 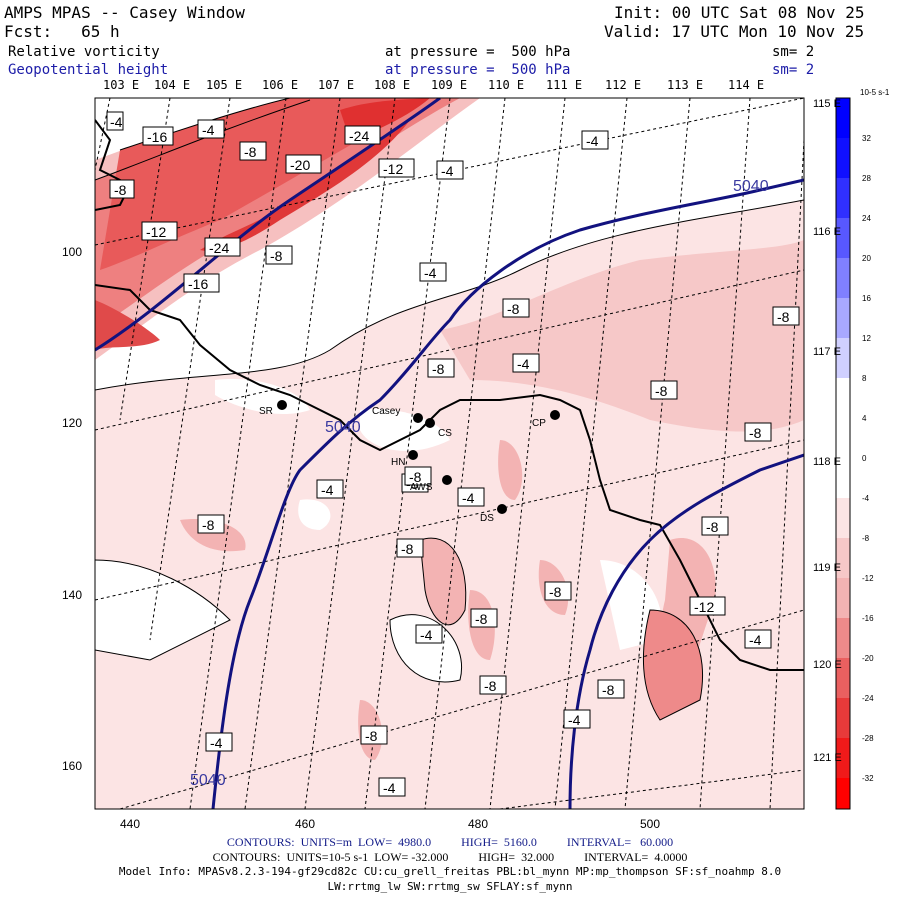 I want to click on station-label: Casey, so click(x=386, y=411).